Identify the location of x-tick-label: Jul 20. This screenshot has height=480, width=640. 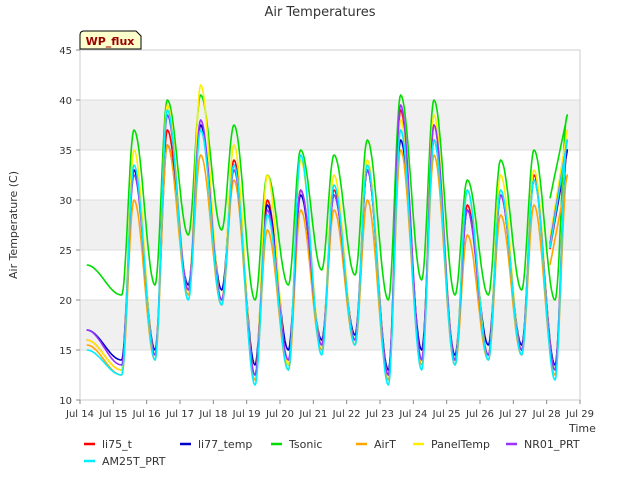
(279, 414).